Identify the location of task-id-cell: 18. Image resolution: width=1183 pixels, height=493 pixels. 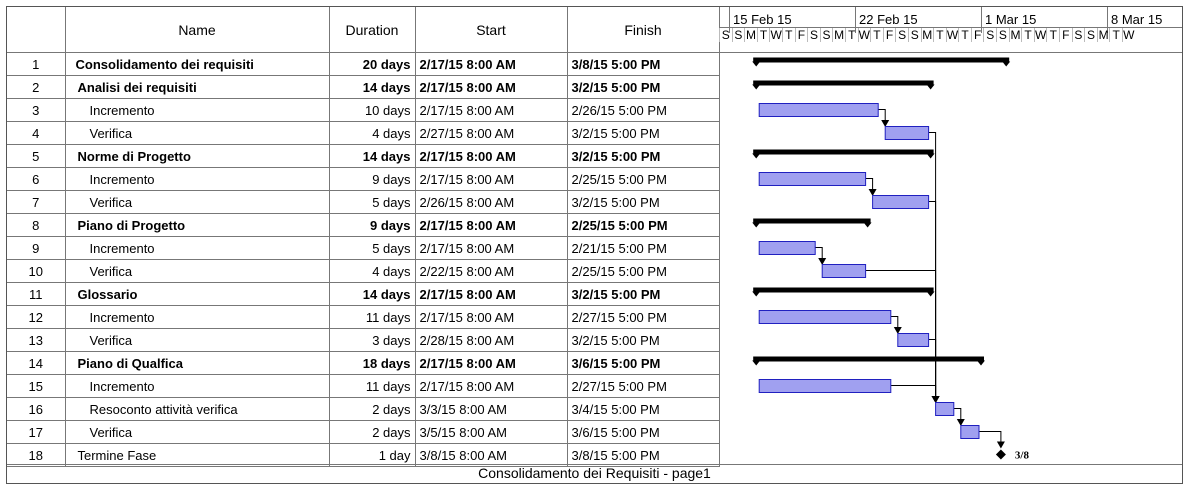
(36, 455).